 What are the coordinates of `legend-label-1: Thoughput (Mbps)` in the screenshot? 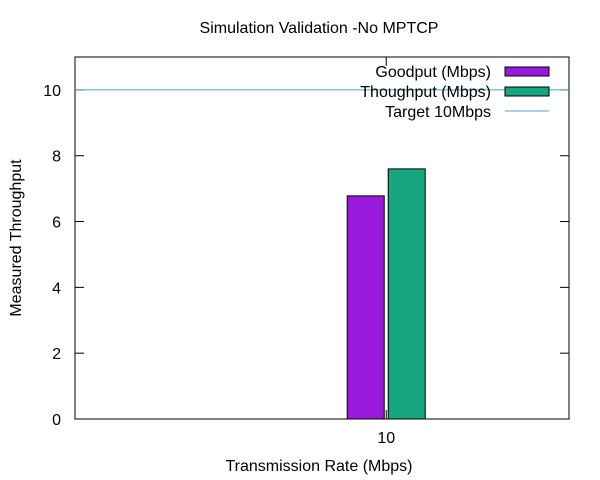 It's located at (425, 92).